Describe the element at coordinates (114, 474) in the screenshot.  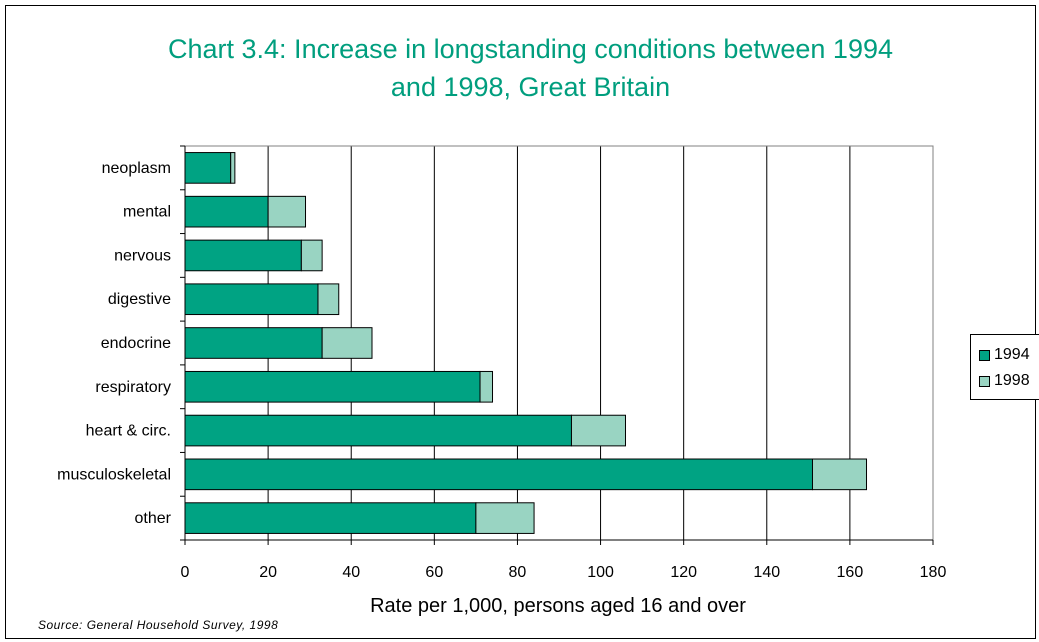
I see `y-tick-label: musculoskeletal` at that location.